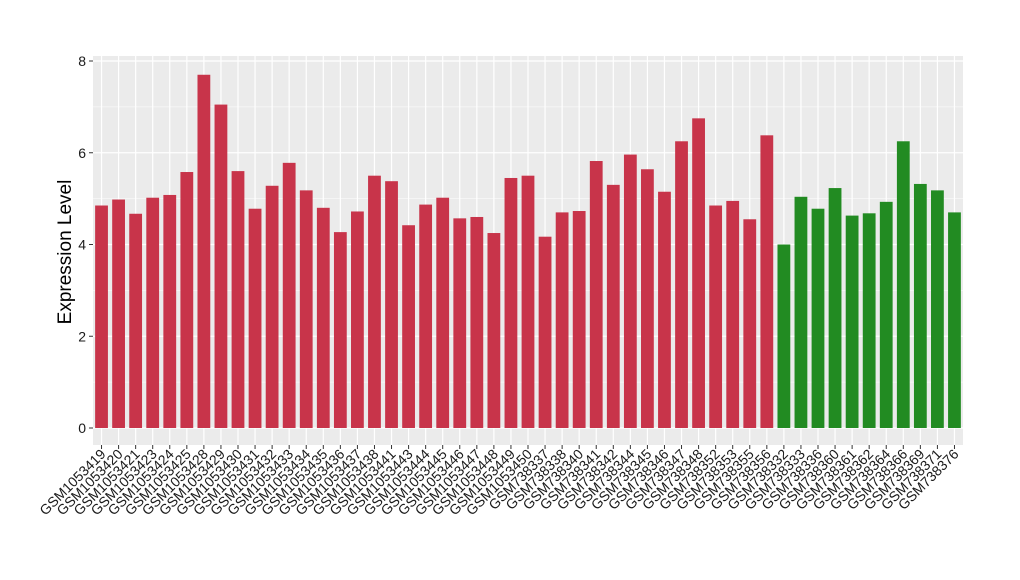 This screenshot has height=580, width=1020. I want to click on bar-GSM738352, so click(716, 316).